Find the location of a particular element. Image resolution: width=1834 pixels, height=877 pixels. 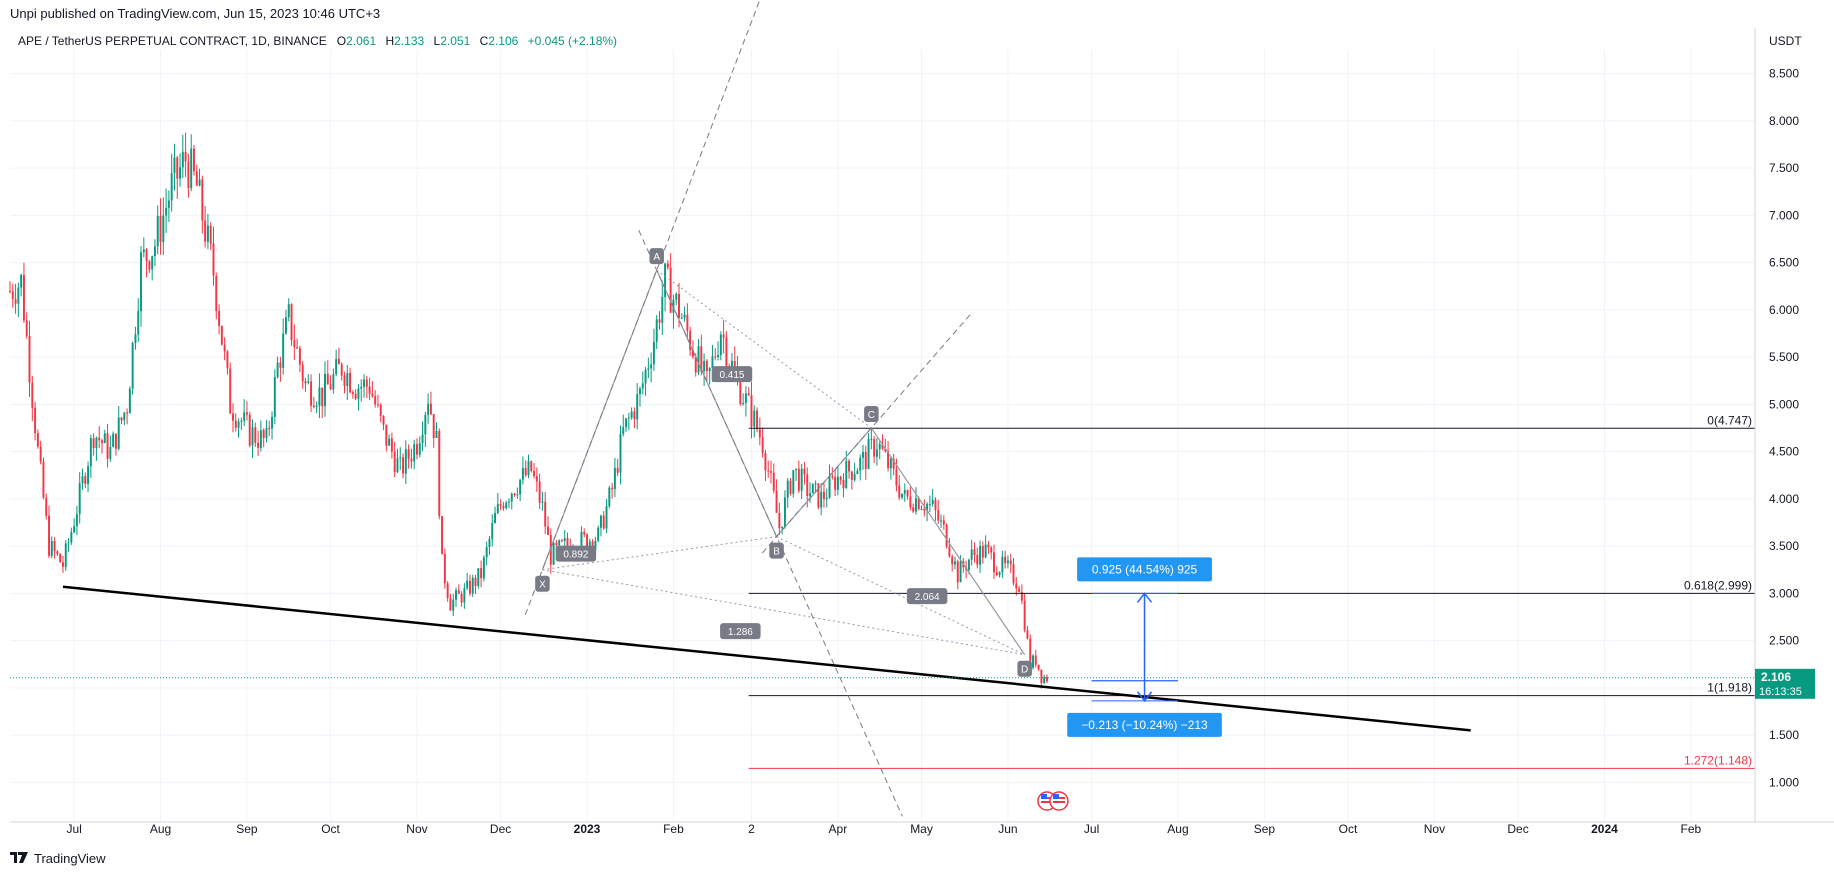

badge-text: 0.415 is located at coordinates (731, 375).